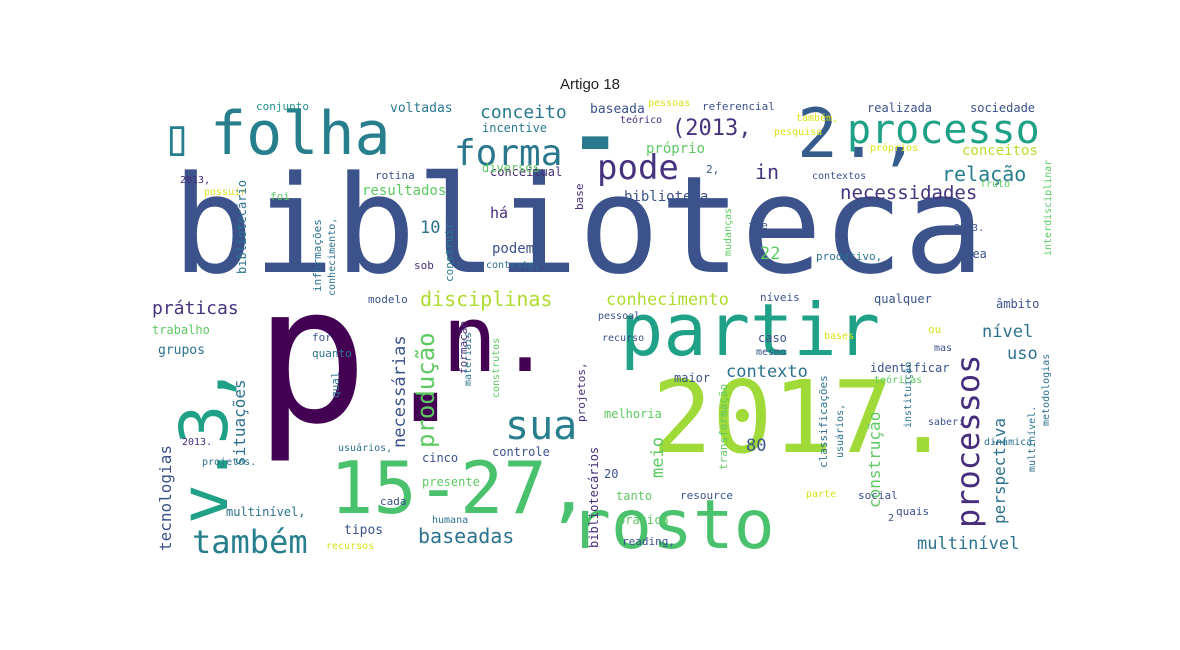 Image resolution: width=1180 pixels, height=650 pixels. I want to click on cloud-word: for, so click(322, 337).